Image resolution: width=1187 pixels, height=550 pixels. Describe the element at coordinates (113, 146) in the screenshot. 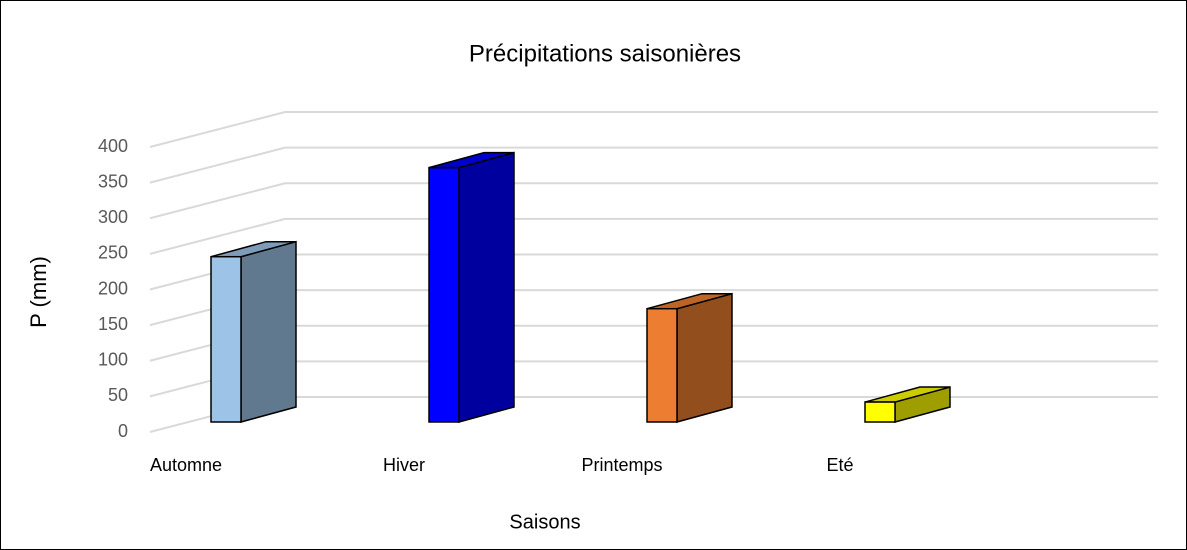

I see `y-tick-label: 400` at that location.